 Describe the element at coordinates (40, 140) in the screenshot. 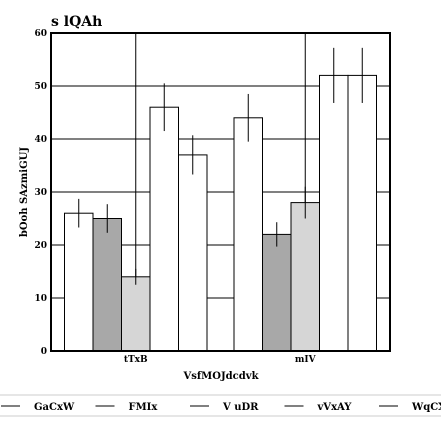

I see `y-tick-label: 40` at that location.